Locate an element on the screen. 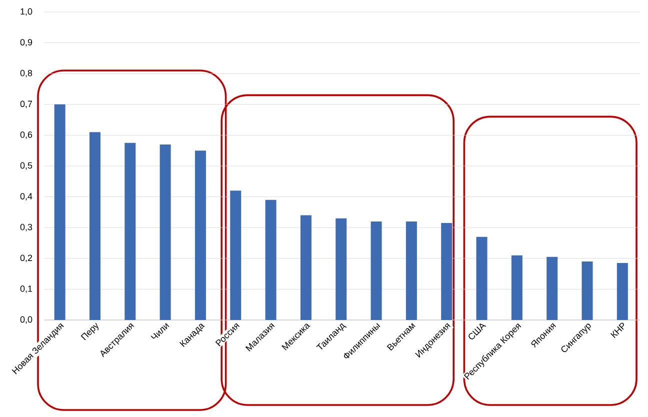 The width and height of the screenshot is (648, 417). y-tick-label: 0,1 is located at coordinates (26, 289).